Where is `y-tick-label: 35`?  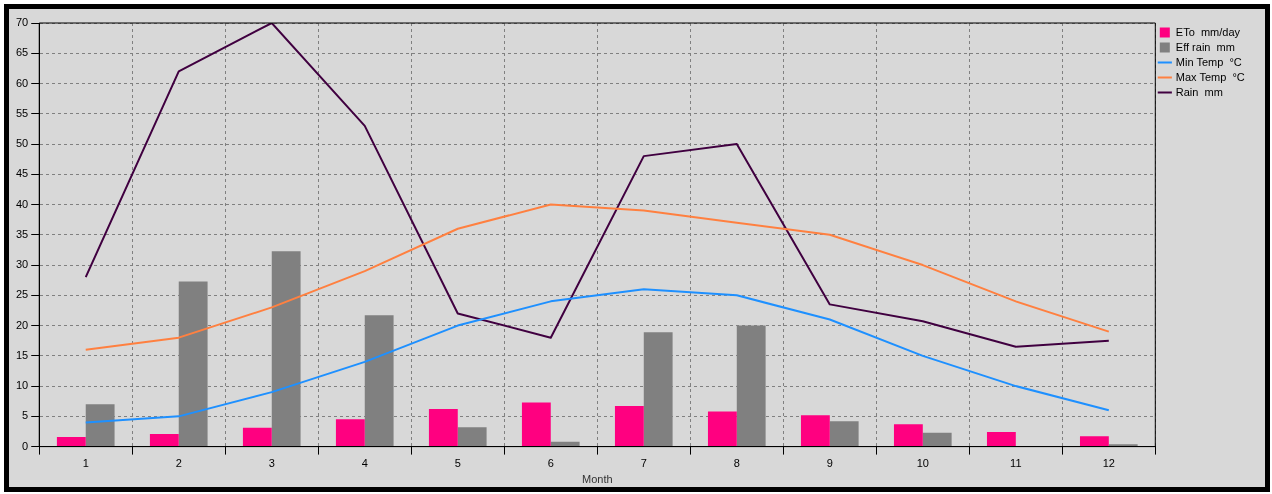 y-tick-label: 35 is located at coordinates (22, 233).